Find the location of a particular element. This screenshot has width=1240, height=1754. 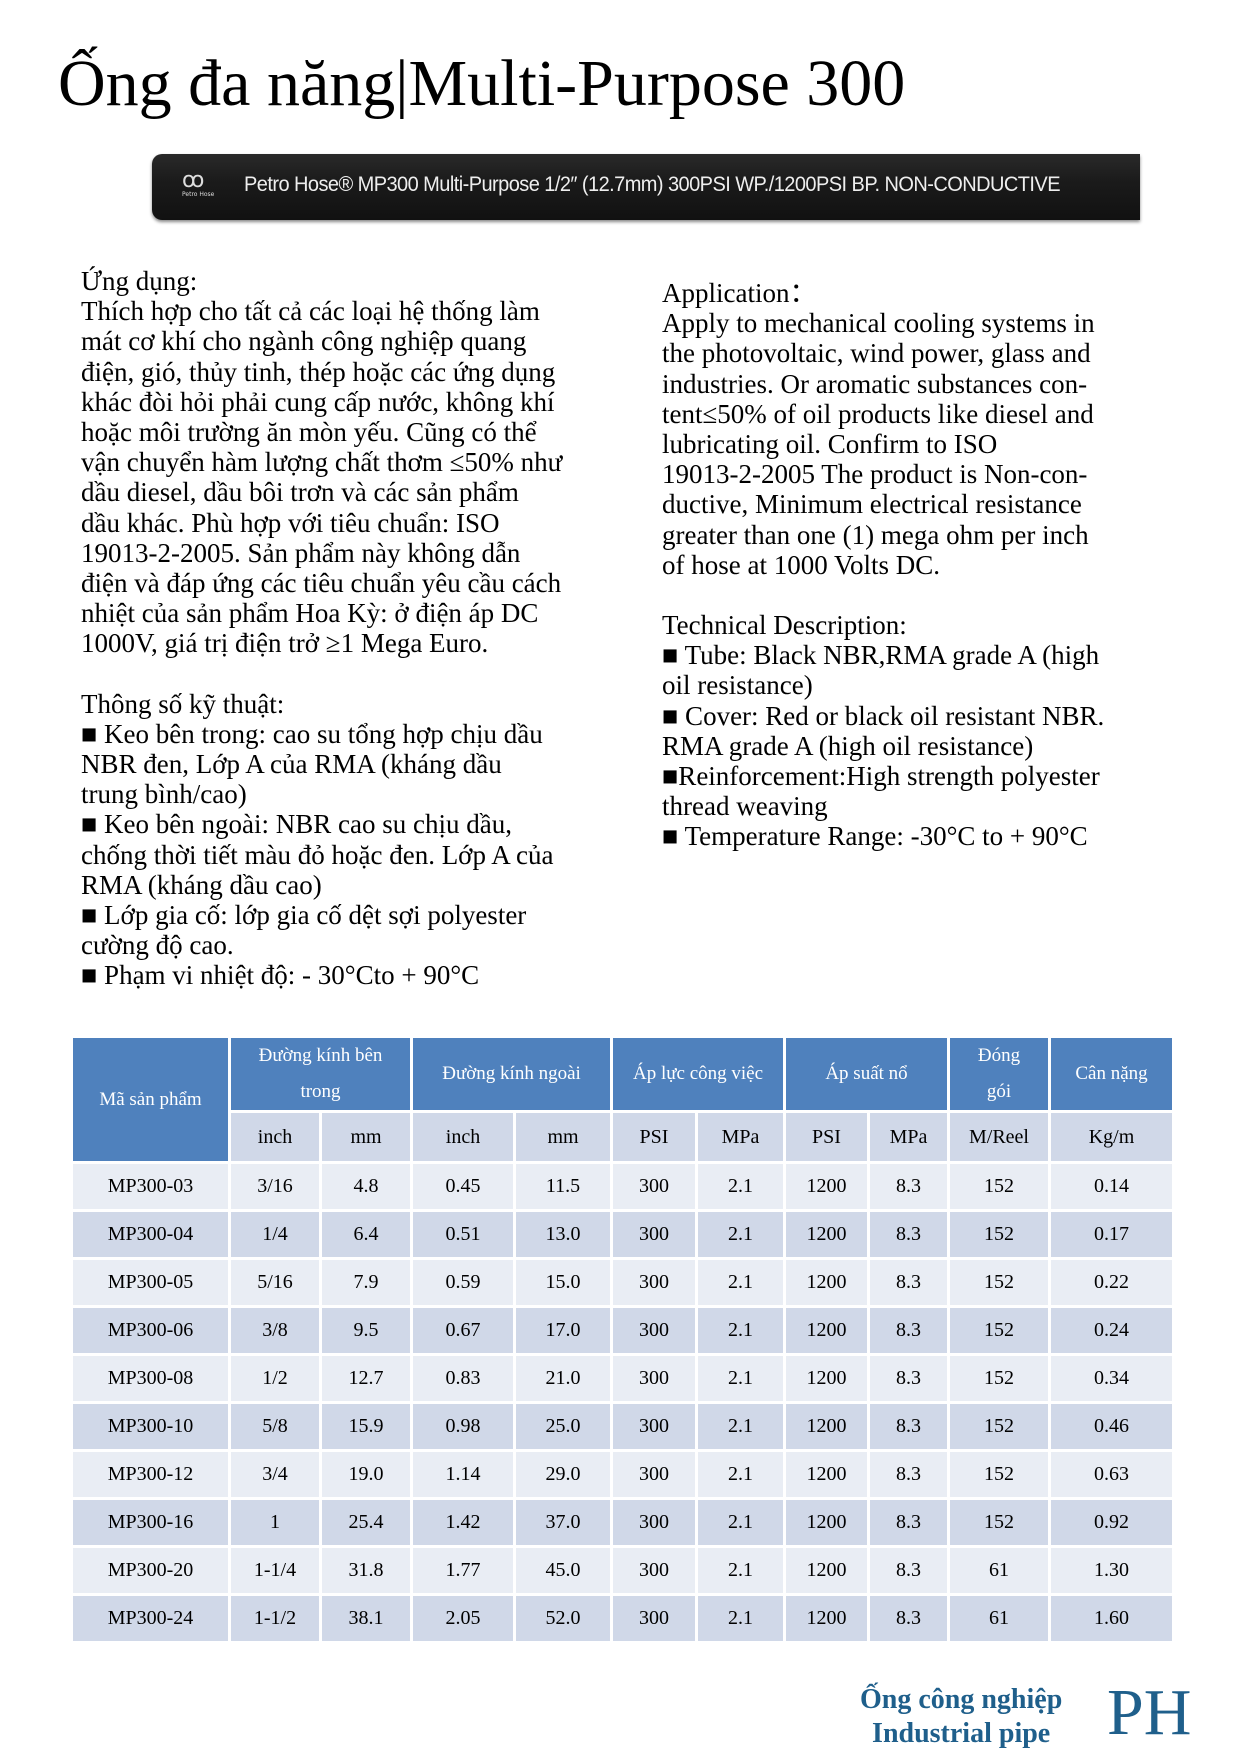

unit-header: inch is located at coordinates (275, 1137).